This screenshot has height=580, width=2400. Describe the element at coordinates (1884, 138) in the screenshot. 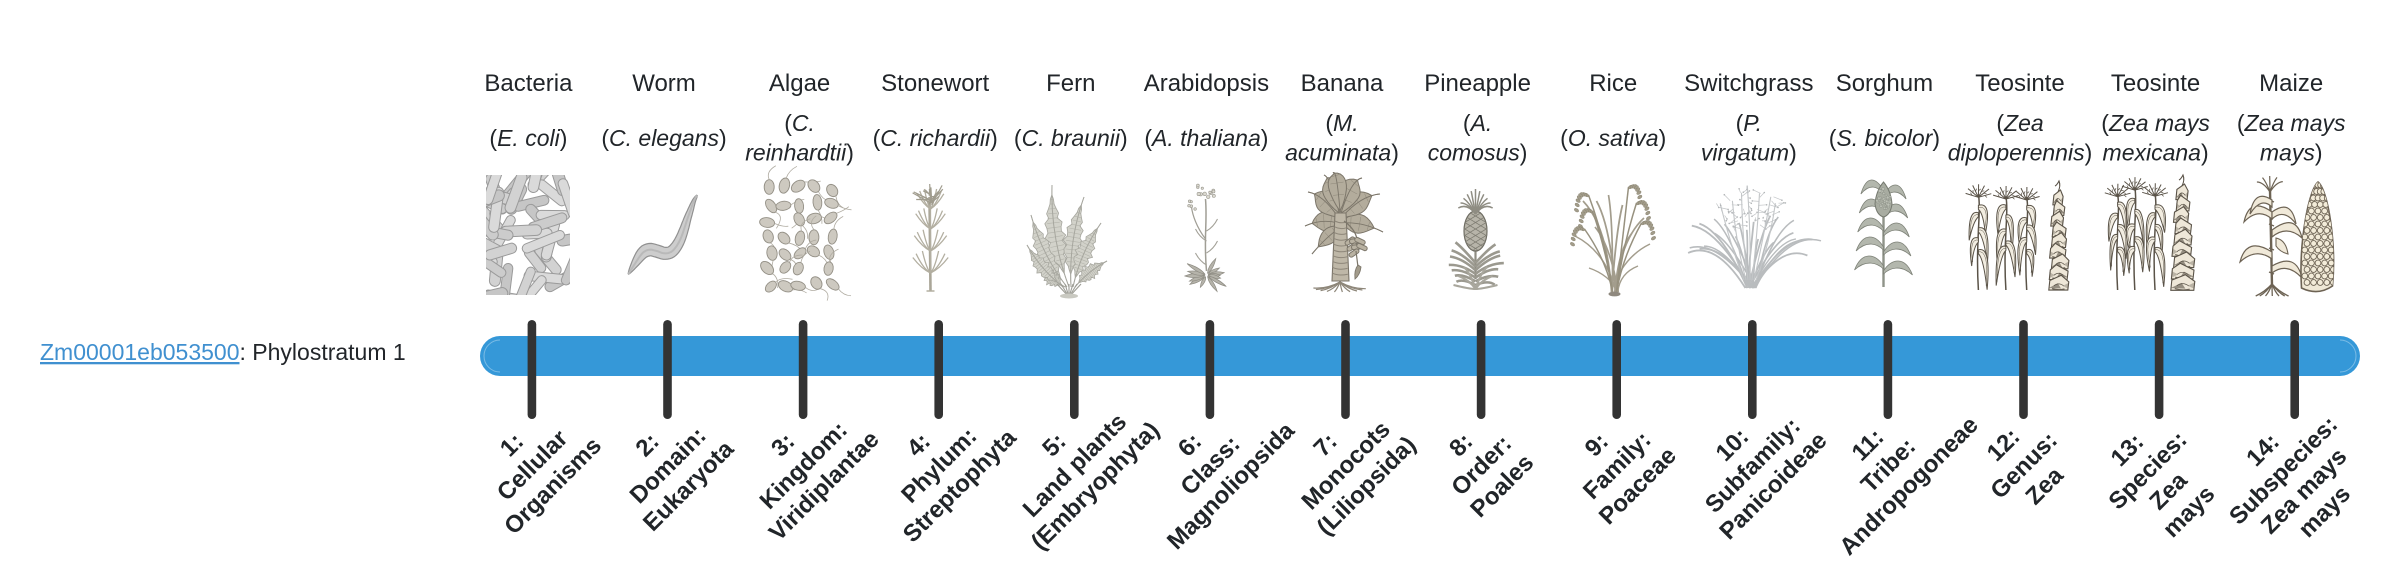

I see `svg-text: (S. bicolor)` at that location.